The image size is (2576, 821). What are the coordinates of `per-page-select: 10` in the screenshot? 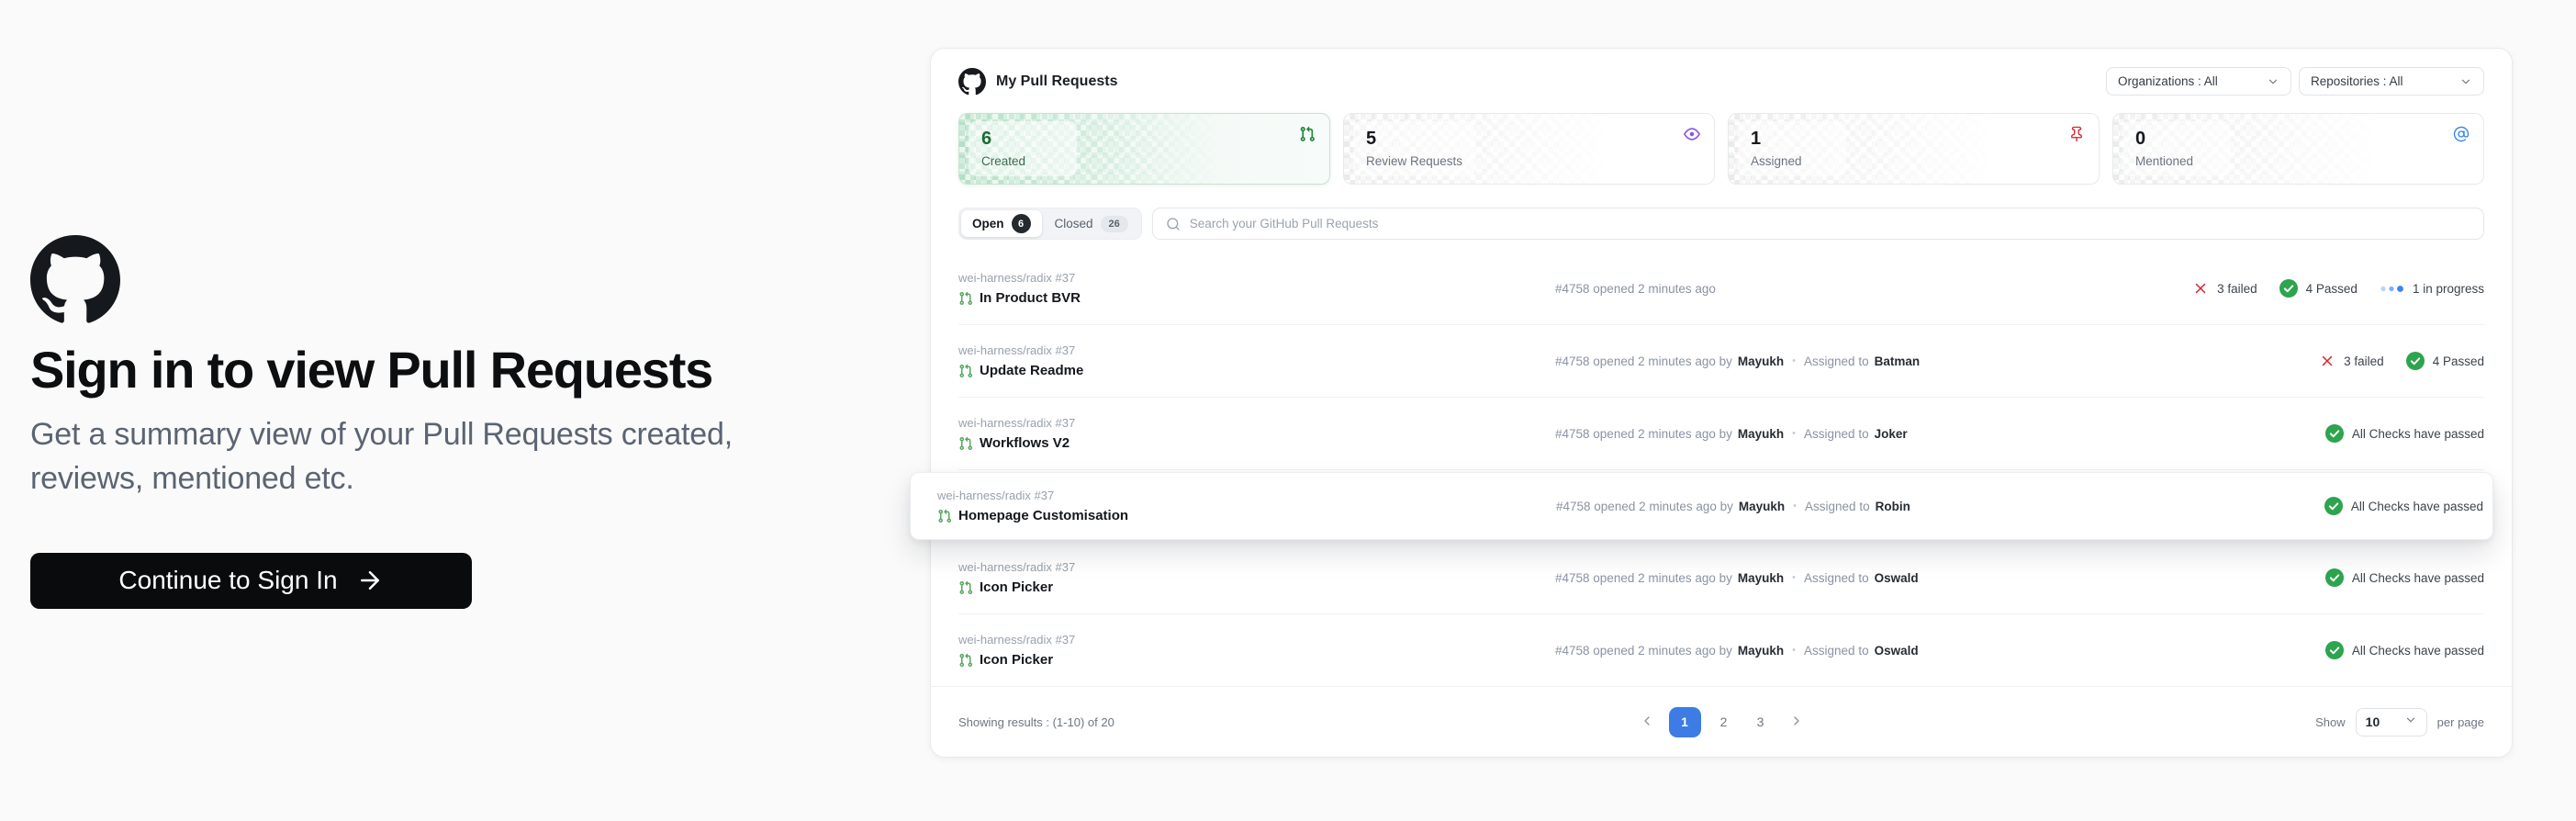 It's located at (2391, 722).